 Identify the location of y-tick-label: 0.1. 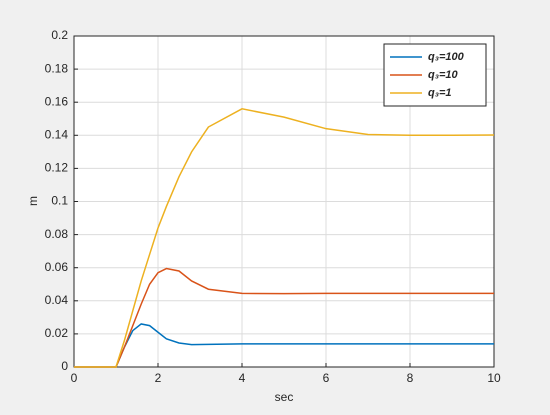
(59, 201).